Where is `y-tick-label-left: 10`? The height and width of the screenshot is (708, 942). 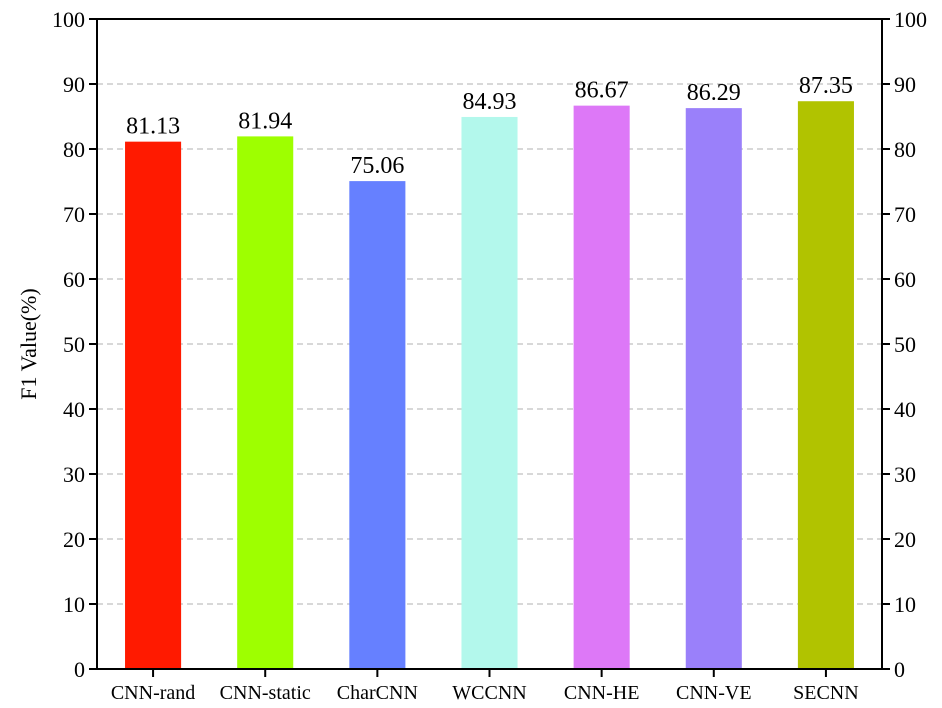
y-tick-label-left: 10 is located at coordinates (74, 604).